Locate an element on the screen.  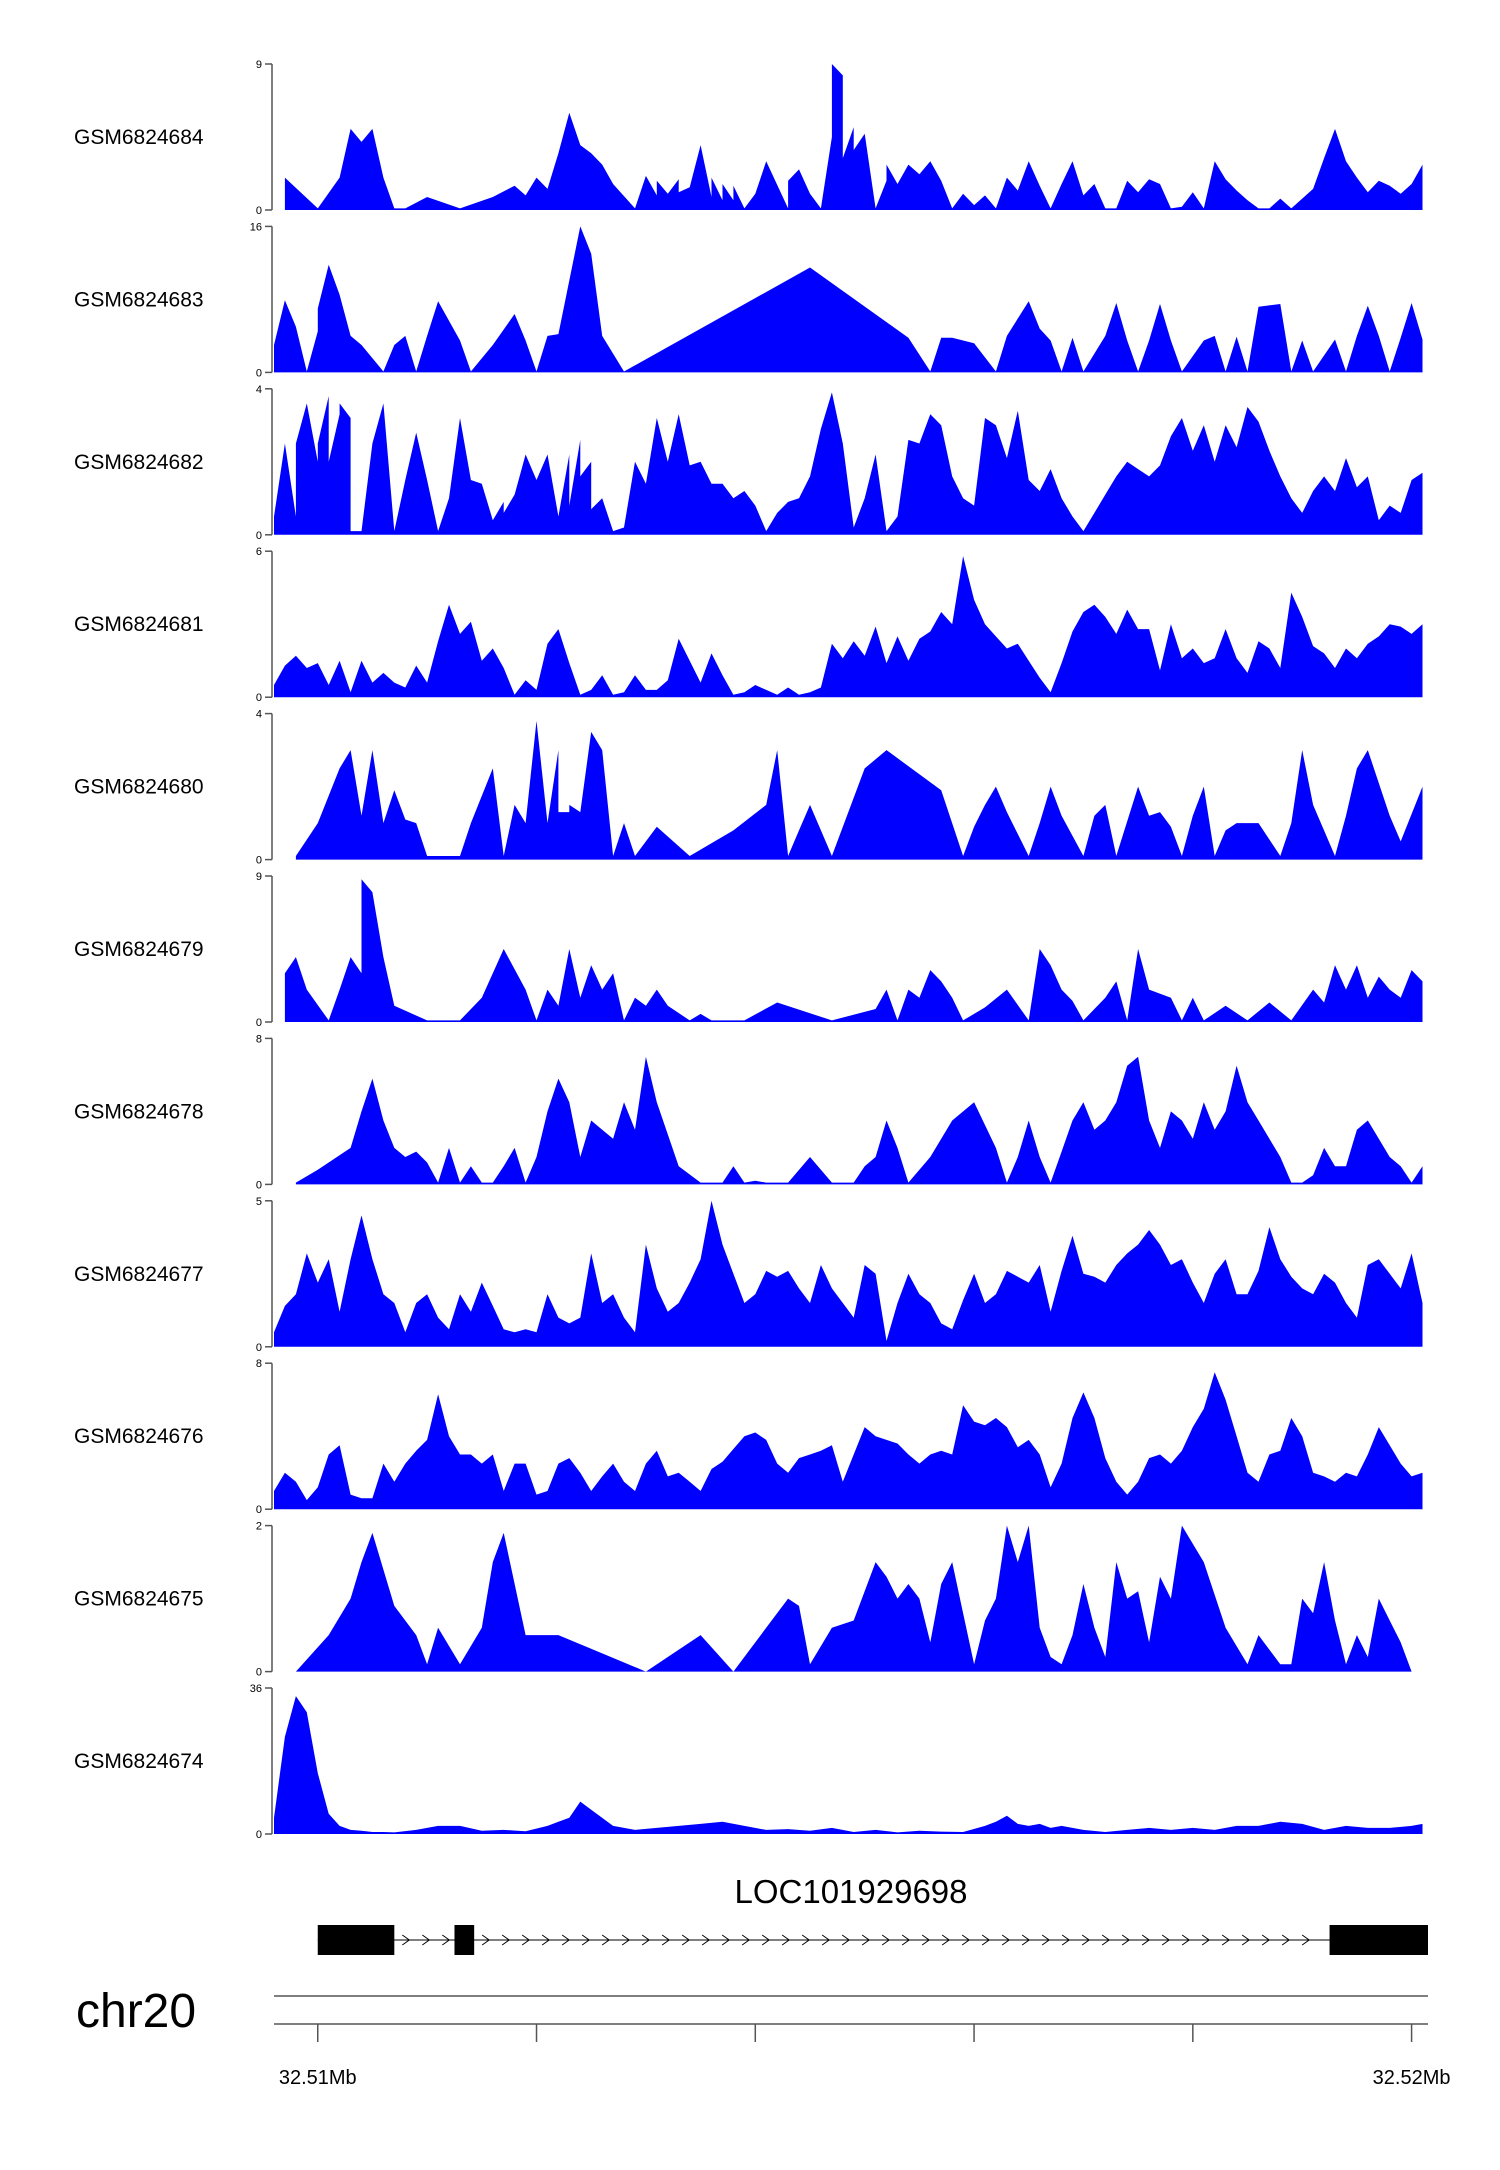
gene-model is located at coordinates (872, 1940).